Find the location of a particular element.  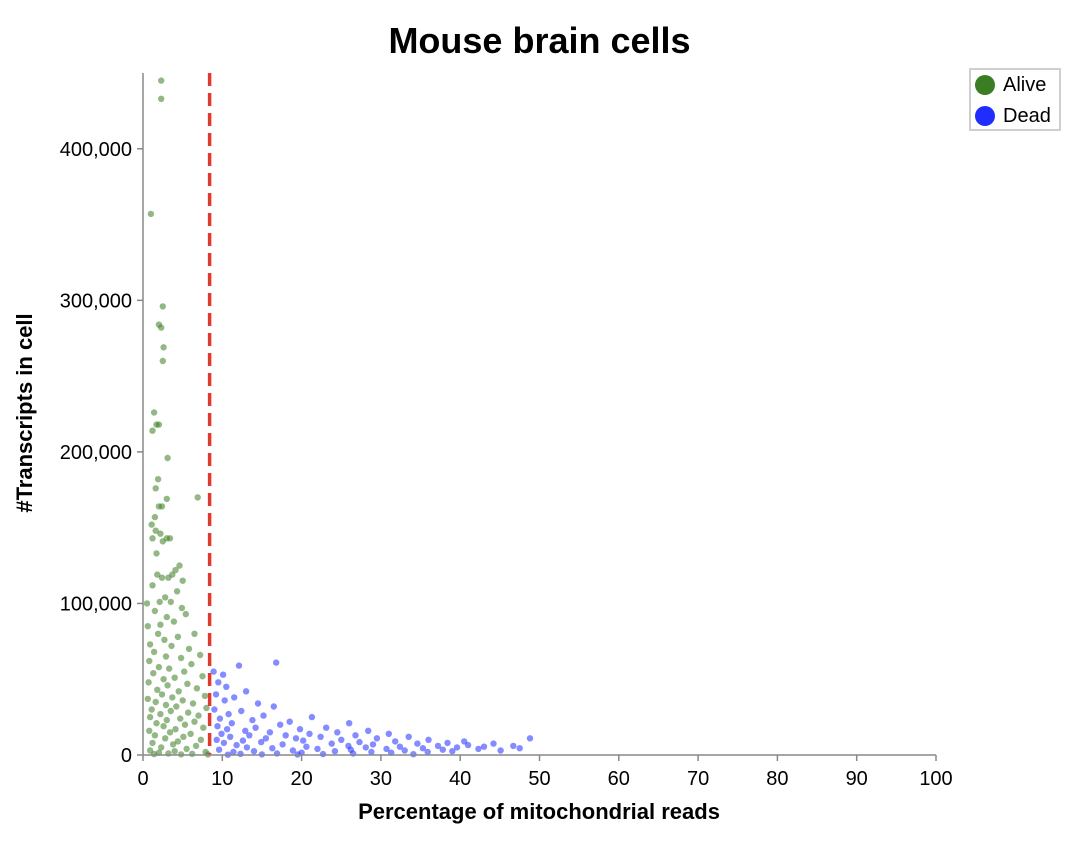

y-tick-label: 0 is located at coordinates (126, 756).